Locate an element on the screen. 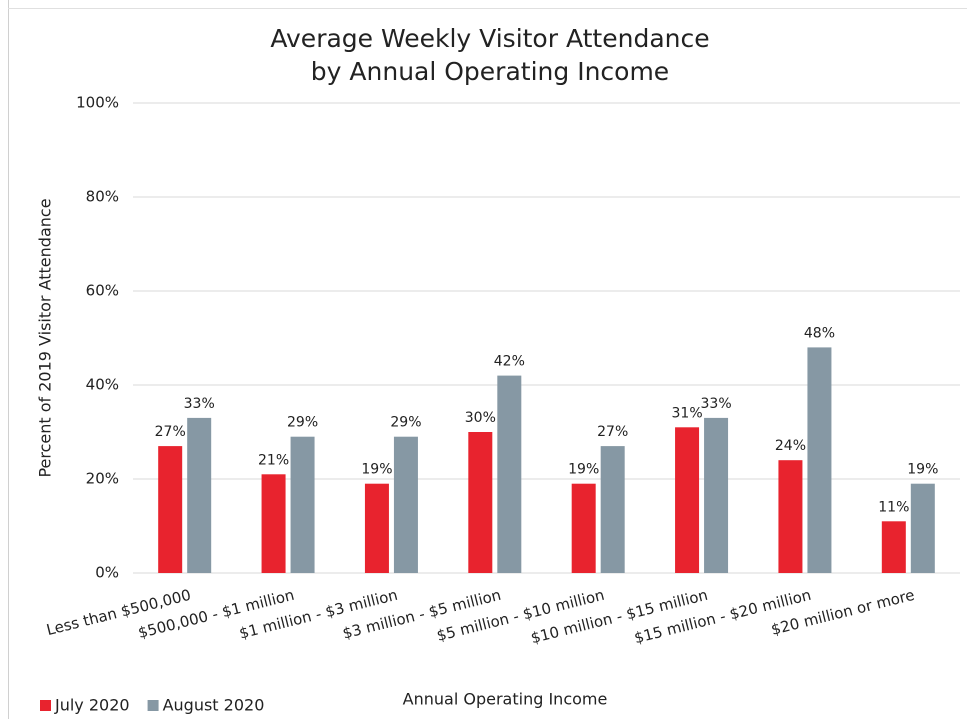 The image size is (967, 719). y-tick-label: 40% is located at coordinates (102, 385).